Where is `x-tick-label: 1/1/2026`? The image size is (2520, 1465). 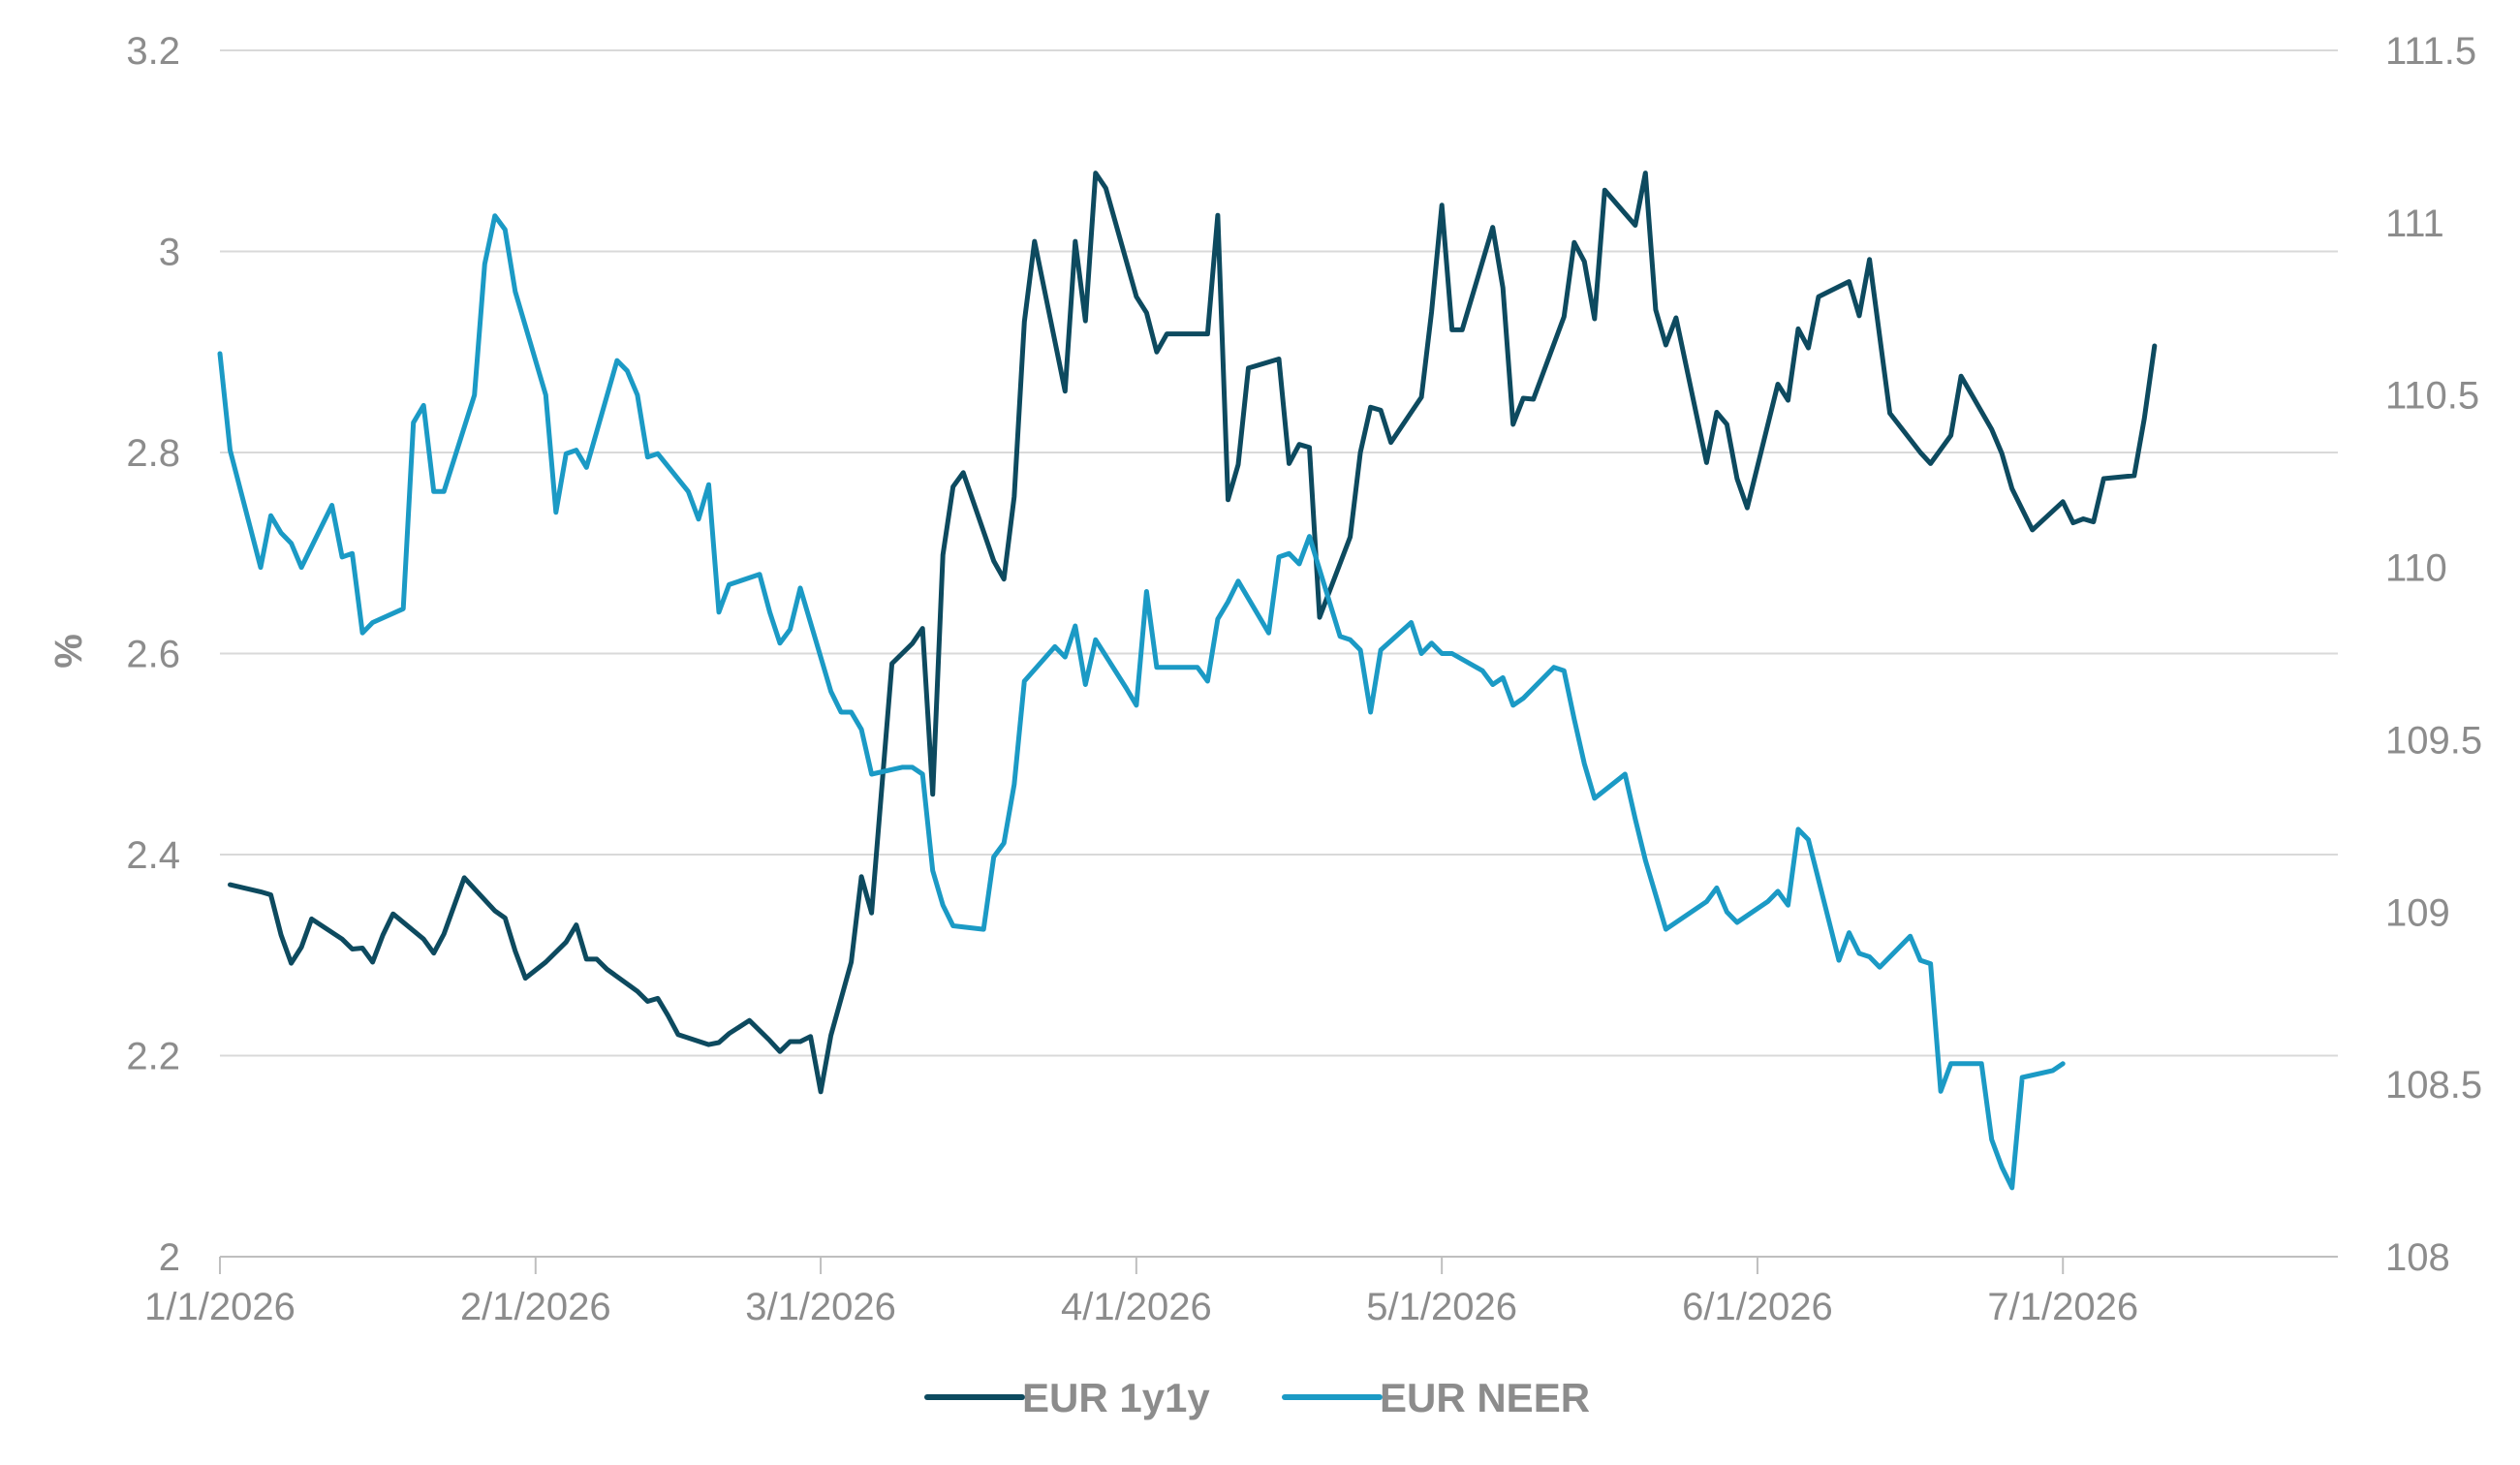
x-tick-label: 1/1/2026 is located at coordinates (220, 1307).